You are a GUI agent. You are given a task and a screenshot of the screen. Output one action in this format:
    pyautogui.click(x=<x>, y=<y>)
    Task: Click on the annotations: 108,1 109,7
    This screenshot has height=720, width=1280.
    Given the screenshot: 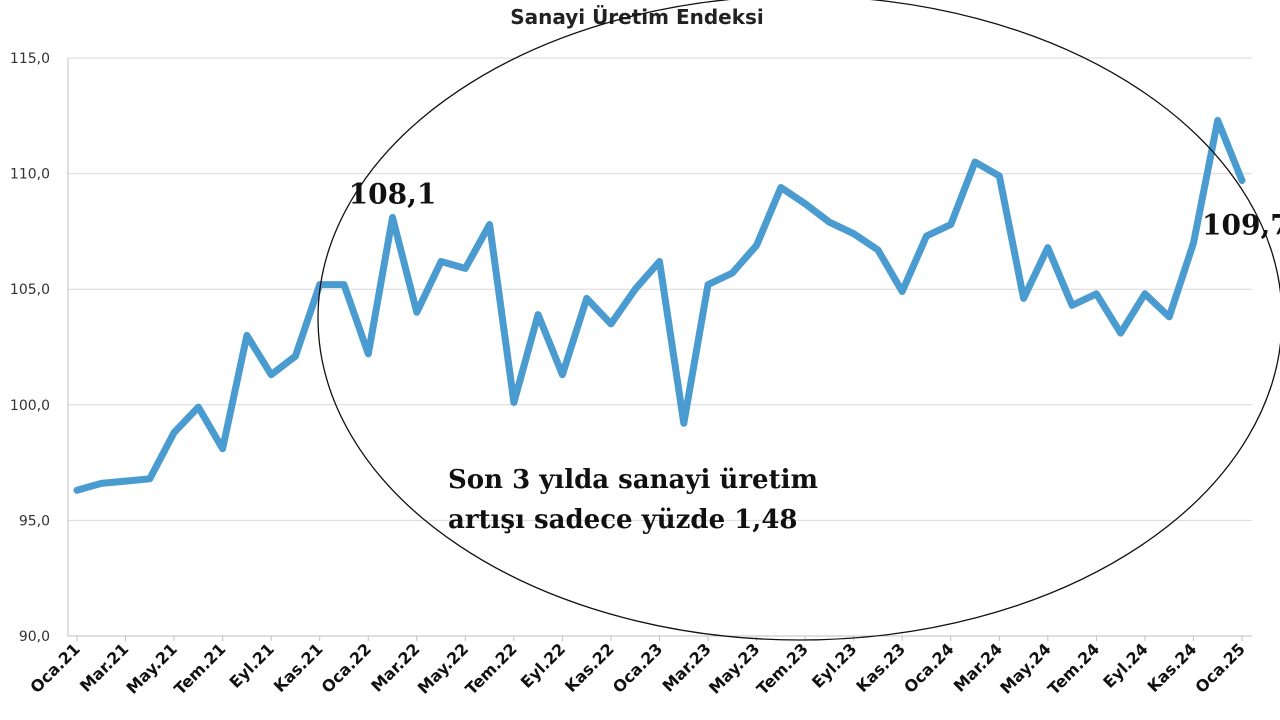 What is the action you would take?
    pyautogui.click(x=814, y=210)
    